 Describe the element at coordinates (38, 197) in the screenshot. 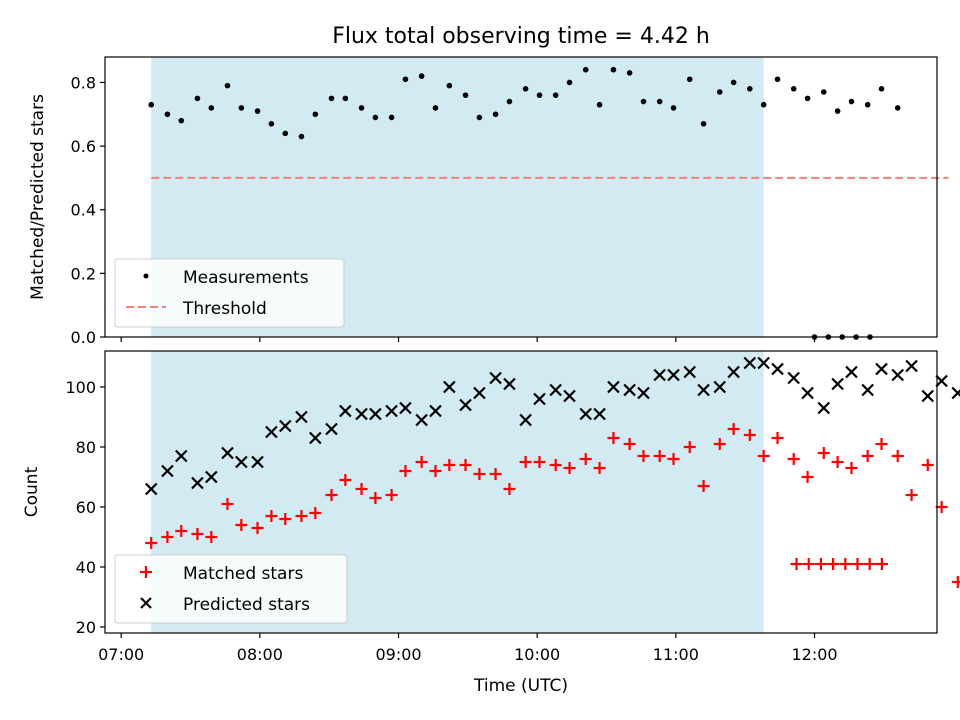

I see `top-y-axis-label: Matched/Predicted stars` at that location.